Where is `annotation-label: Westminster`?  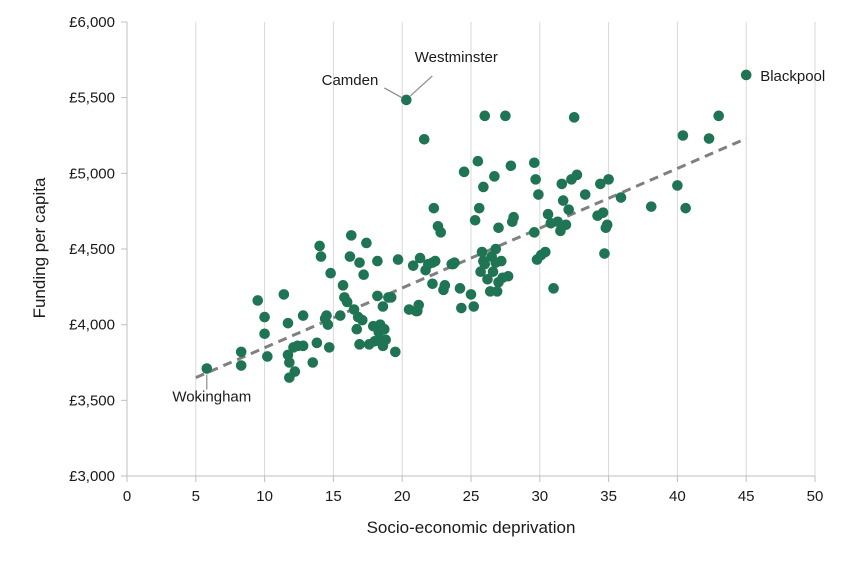 annotation-label: Westminster is located at coordinates (456, 57).